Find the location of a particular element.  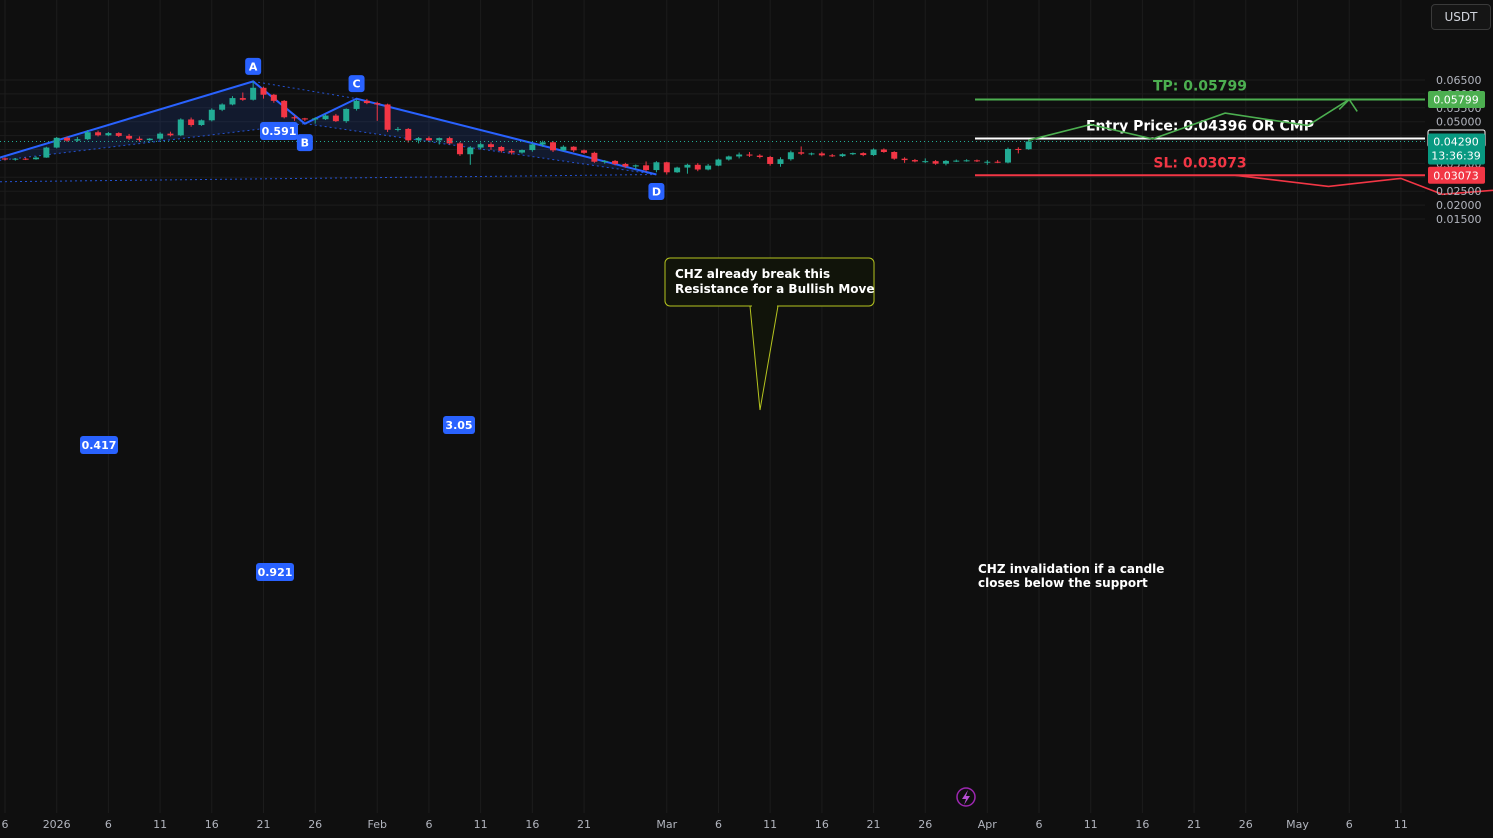

sl-price-tag-bg is located at coordinates (1456, 175).